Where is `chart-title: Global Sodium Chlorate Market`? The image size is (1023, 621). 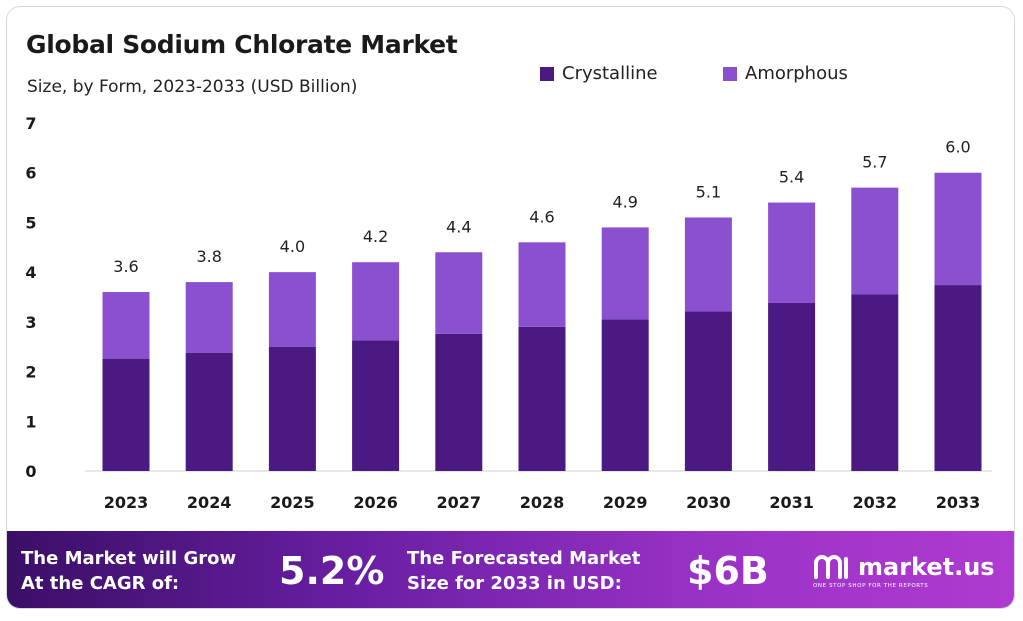 chart-title: Global Sodium Chlorate Market is located at coordinates (242, 44).